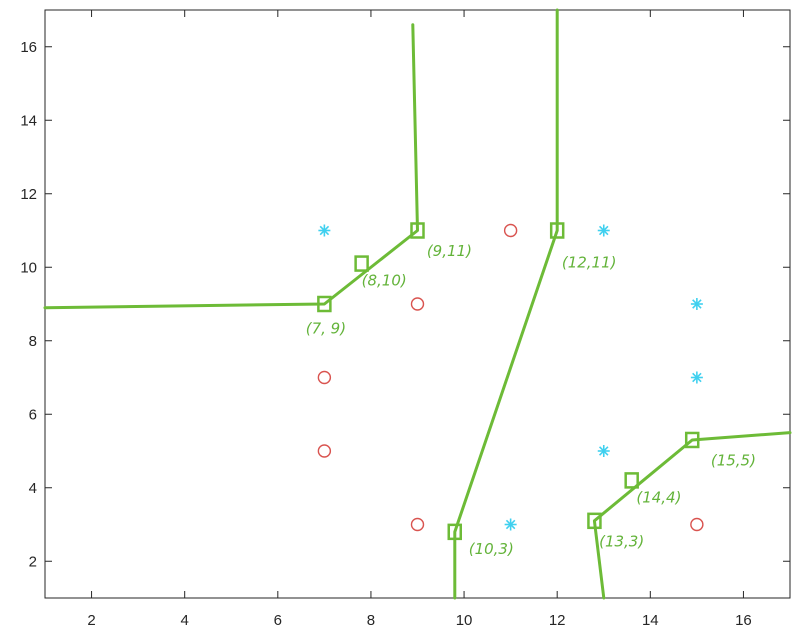 Image resolution: width=793 pixels, height=641 pixels. Describe the element at coordinates (33, 341) in the screenshot. I see `y-tick-label: 8` at that location.